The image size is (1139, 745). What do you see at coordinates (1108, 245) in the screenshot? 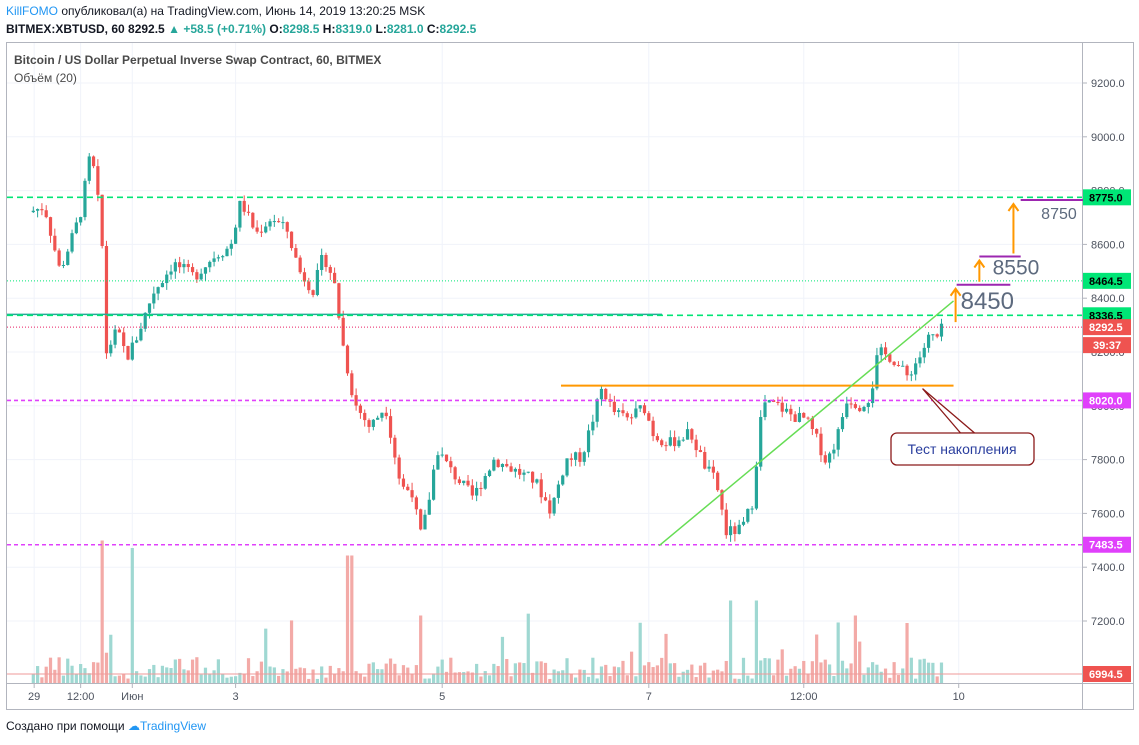
I see `y-tick-label: 8600.0` at bounding box center [1108, 245].